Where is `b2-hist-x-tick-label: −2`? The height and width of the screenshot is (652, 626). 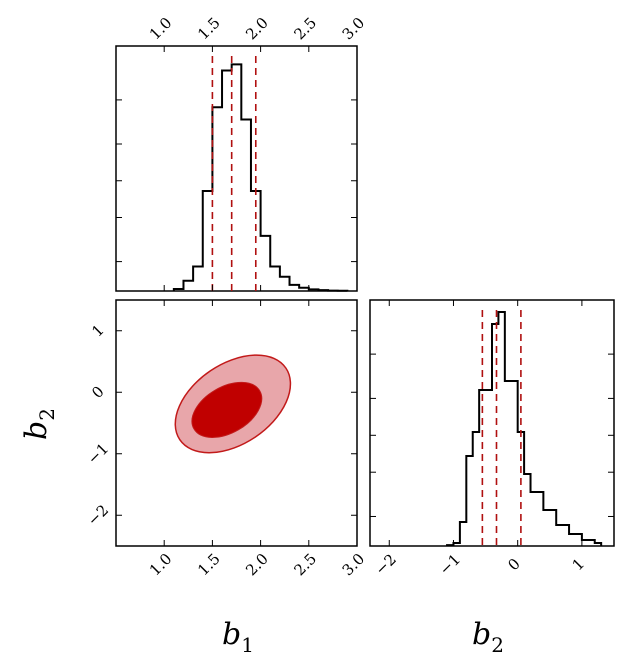 b2-hist-x-tick-label: −2 is located at coordinates (386, 564).